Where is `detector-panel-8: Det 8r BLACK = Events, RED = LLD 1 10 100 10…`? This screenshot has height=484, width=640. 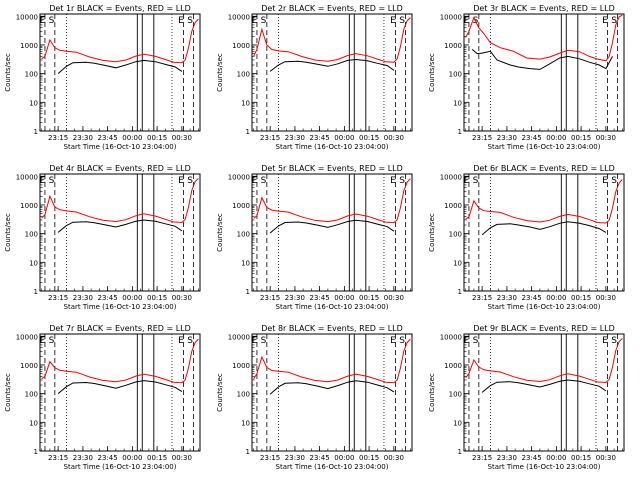 detector-panel-8: Det 8r BLACK = Events, RED = LLD 1 10 100 10… is located at coordinates (314, 397).